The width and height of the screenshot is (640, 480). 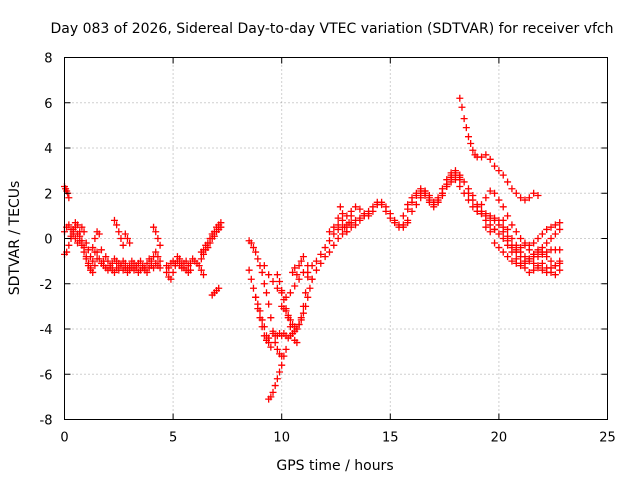 I want to click on x-tick-label: 25, so click(x=607, y=438).